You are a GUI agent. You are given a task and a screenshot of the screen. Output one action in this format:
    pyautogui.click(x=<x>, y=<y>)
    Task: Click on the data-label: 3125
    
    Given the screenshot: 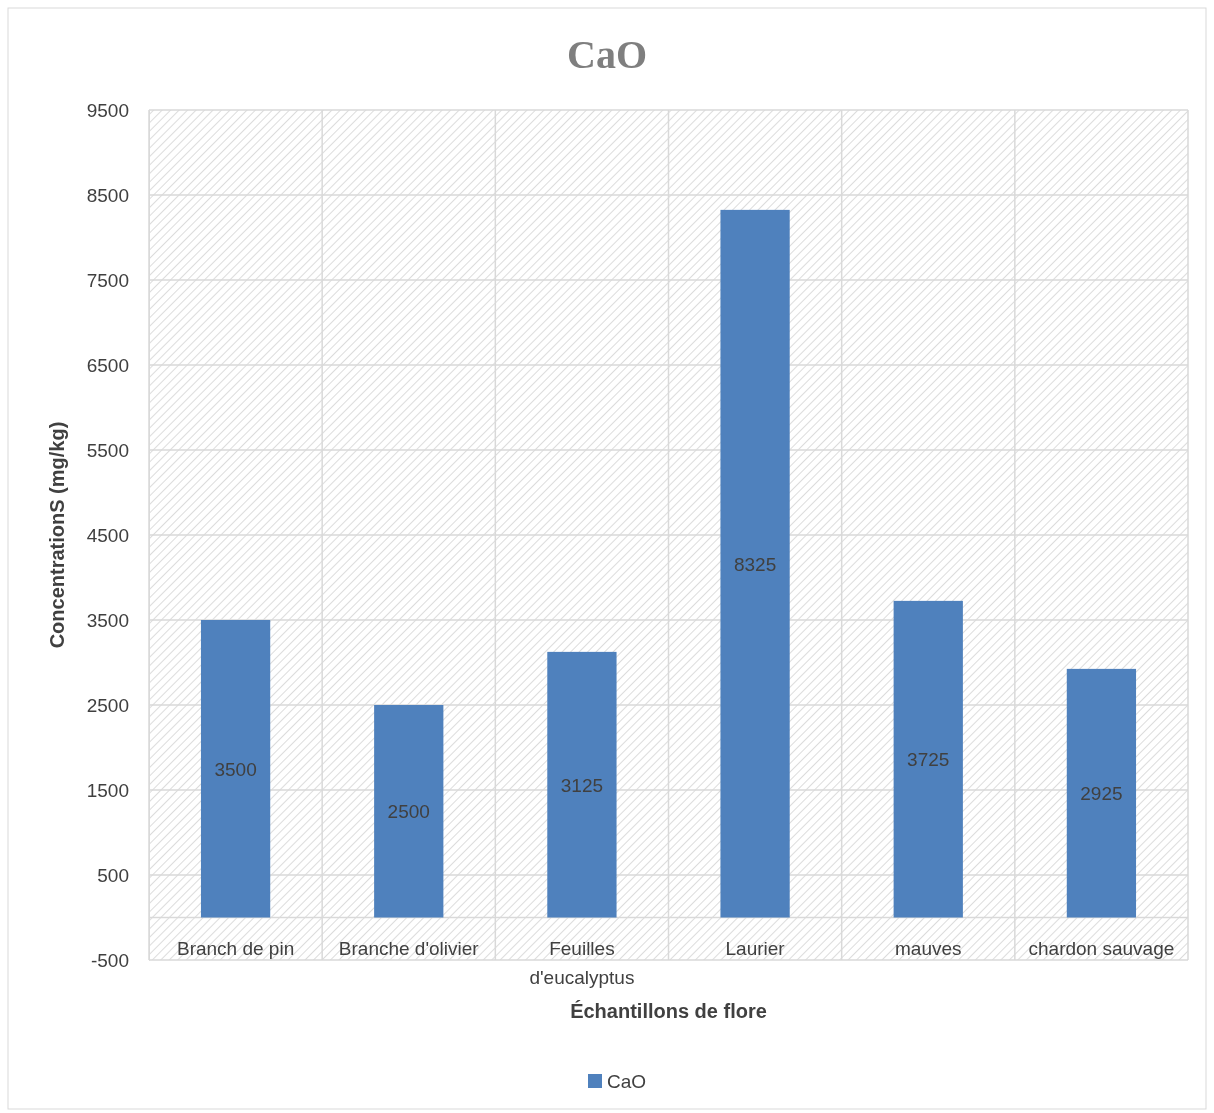 What is the action you would take?
    pyautogui.click(x=582, y=785)
    